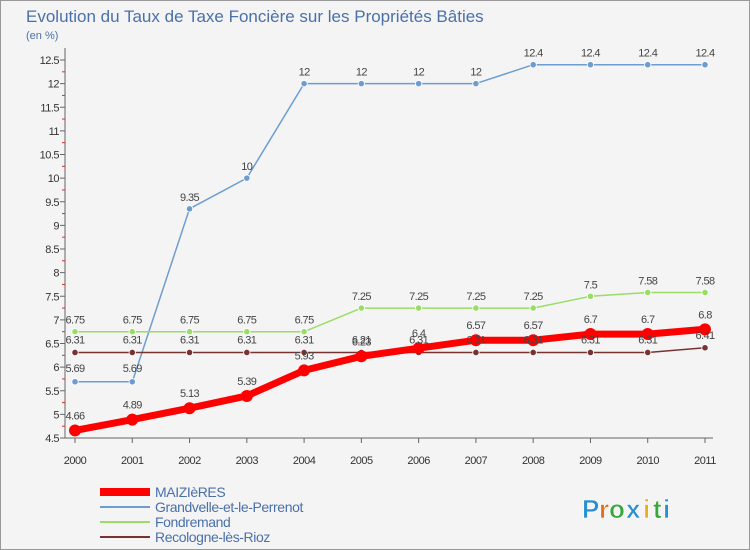 The height and width of the screenshot is (550, 750). What do you see at coordinates (52, 439) in the screenshot?
I see `y-tick-label: 4.5` at bounding box center [52, 439].